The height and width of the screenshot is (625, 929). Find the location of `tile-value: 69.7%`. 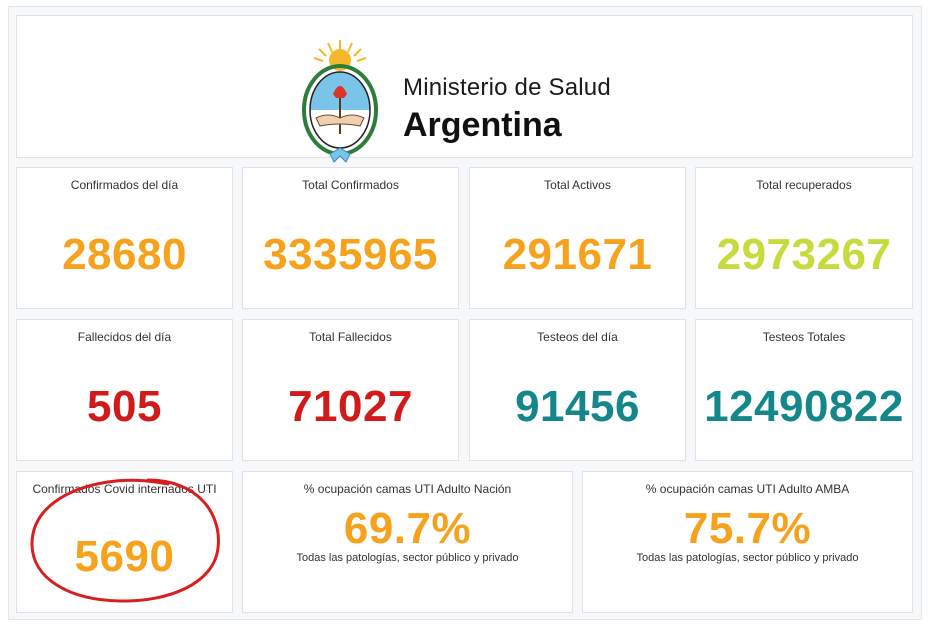

tile-value: 69.7% is located at coordinates (407, 528).